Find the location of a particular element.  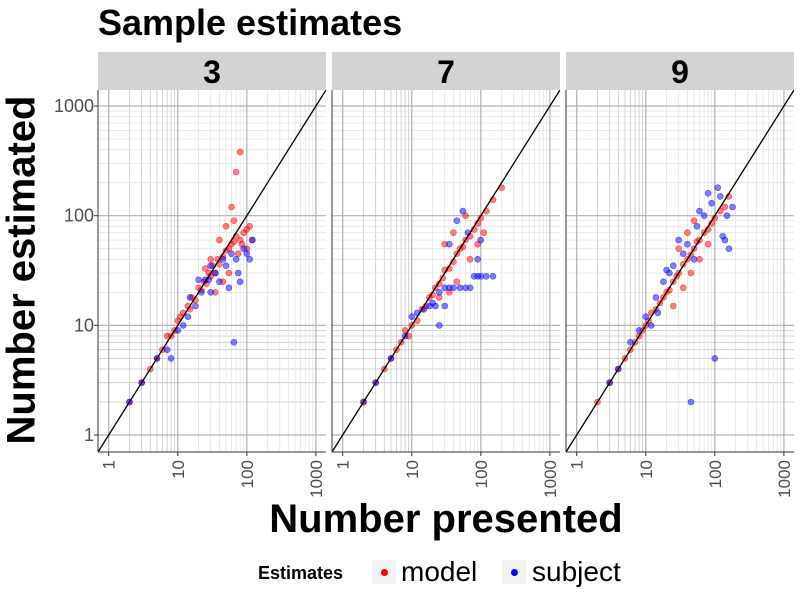

legend-swatch-model is located at coordinates (384, 572).